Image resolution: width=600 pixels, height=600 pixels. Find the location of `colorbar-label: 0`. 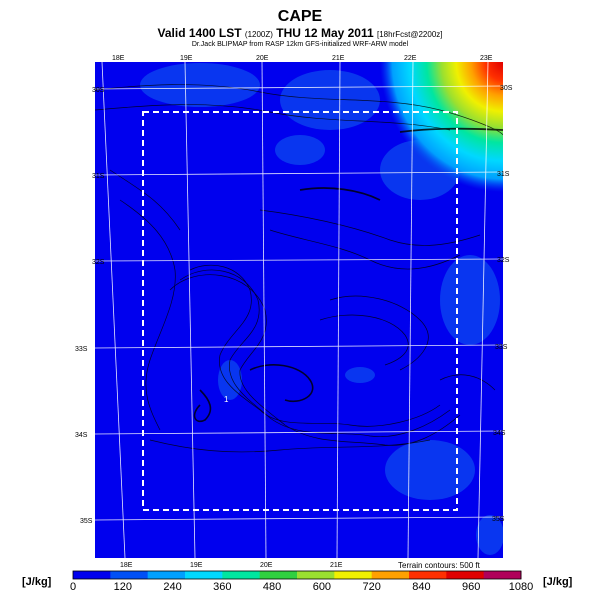

colorbar-label: 0 is located at coordinates (73, 587).